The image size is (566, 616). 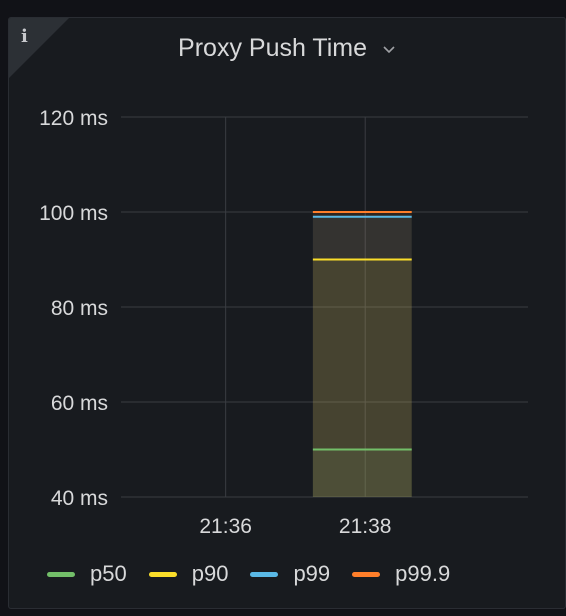 I want to click on y-axis-ticks: 40 ms 60 ms 80 ms 100 ms 120 ms, so click(x=73, y=308).